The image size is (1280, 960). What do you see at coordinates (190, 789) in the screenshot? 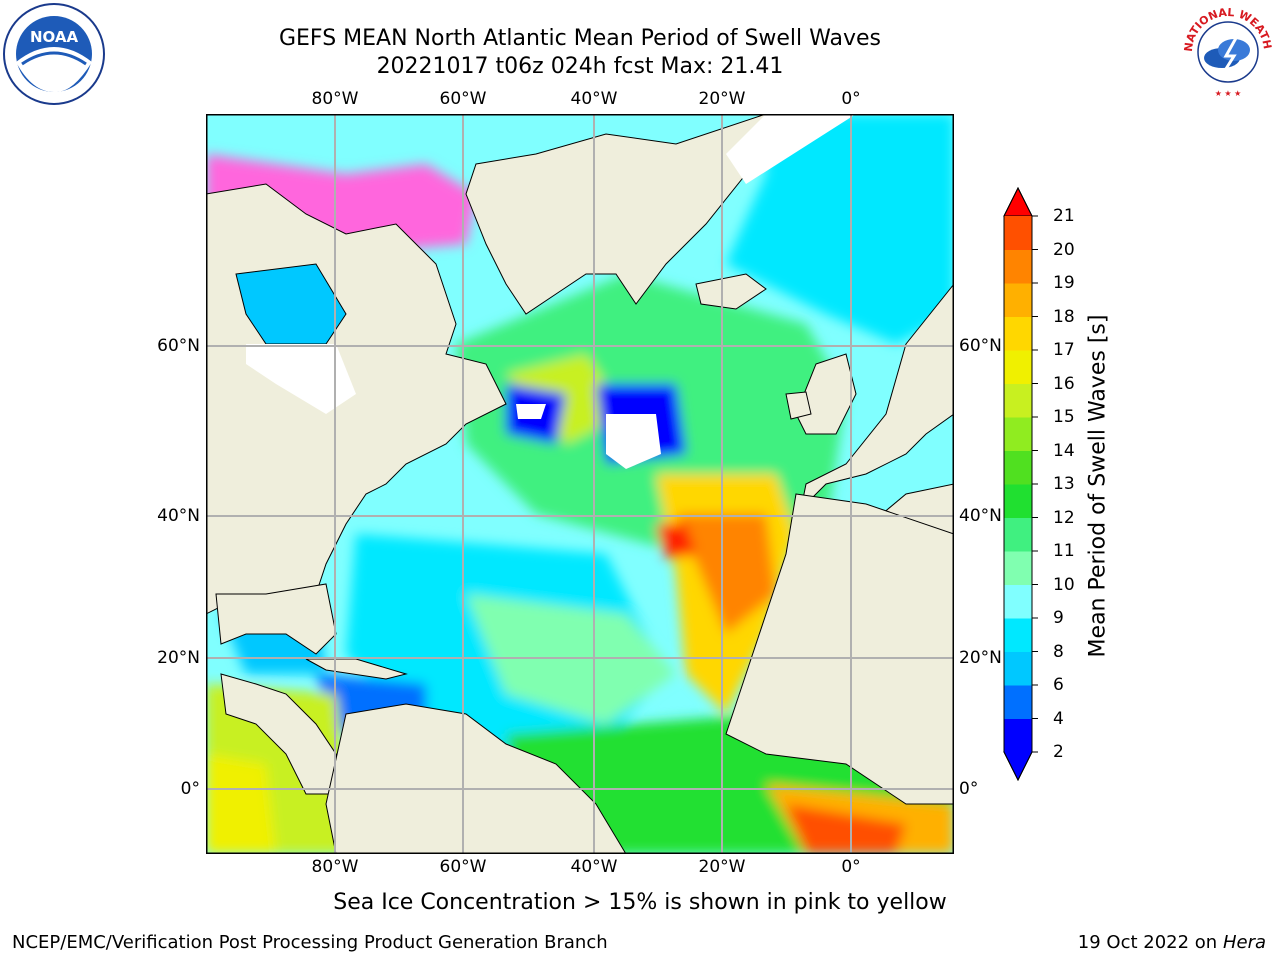
I see `lat-label-left: 0°` at bounding box center [190, 789].